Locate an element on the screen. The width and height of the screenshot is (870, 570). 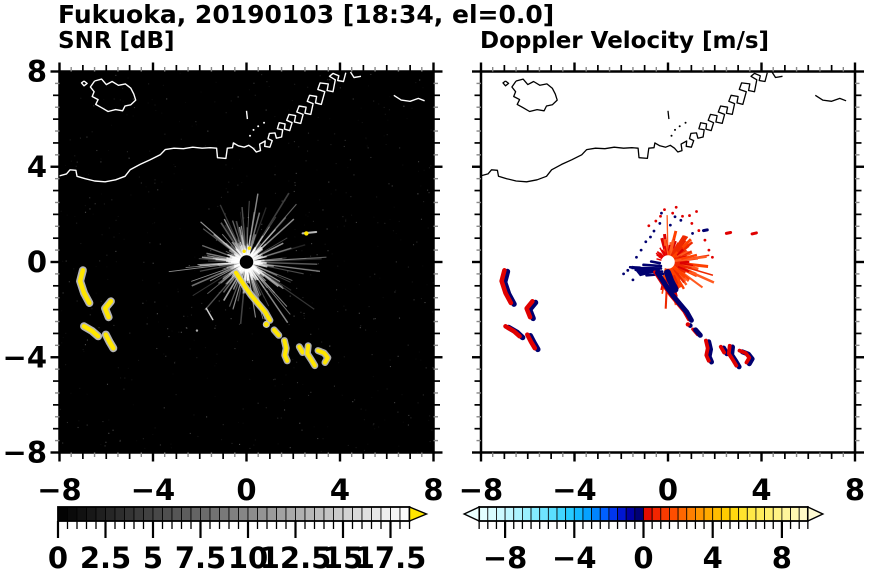
y-tick-label: −4 is located at coordinates (25, 357).